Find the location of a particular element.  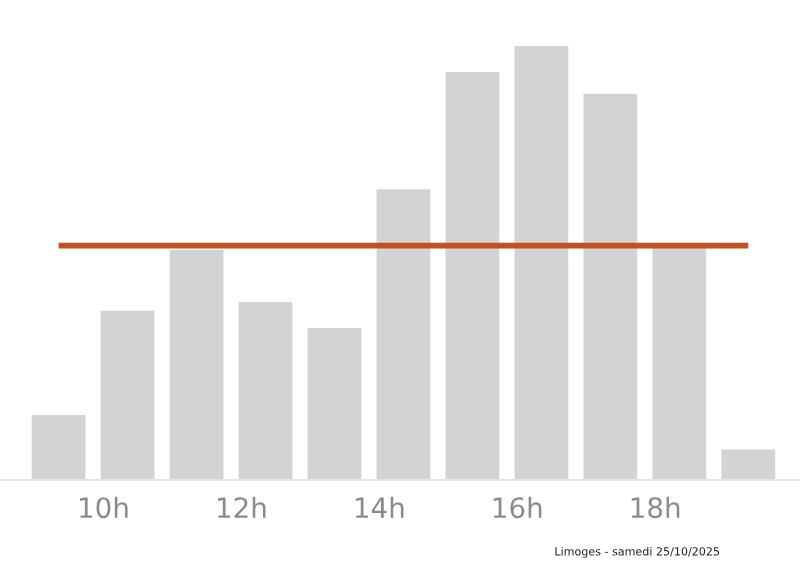

x-tick-label: 16h is located at coordinates (517, 507).